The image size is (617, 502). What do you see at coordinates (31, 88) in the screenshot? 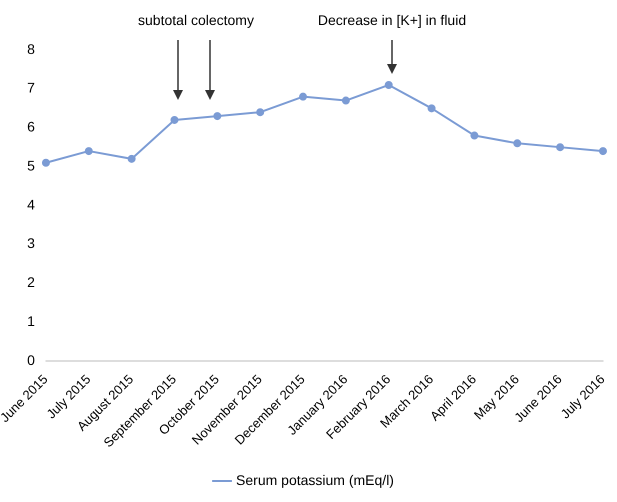
I see `y-tick-label: 7` at bounding box center [31, 88].